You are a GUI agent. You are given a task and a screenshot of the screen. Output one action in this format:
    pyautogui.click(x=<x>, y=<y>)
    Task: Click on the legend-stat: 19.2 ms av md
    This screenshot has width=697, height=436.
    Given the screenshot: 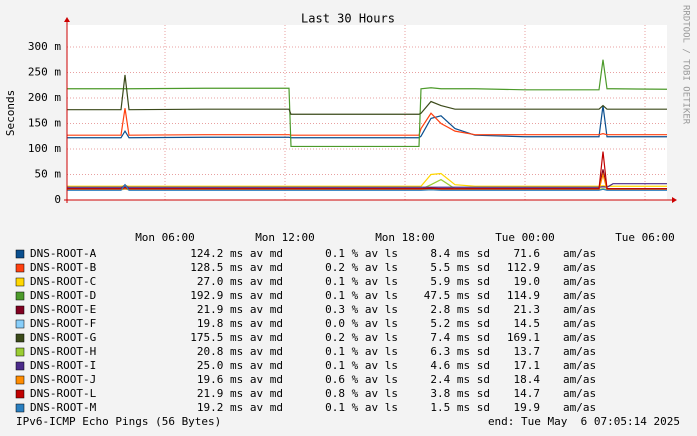 What is the action you would take?
    pyautogui.click(x=240, y=407)
    